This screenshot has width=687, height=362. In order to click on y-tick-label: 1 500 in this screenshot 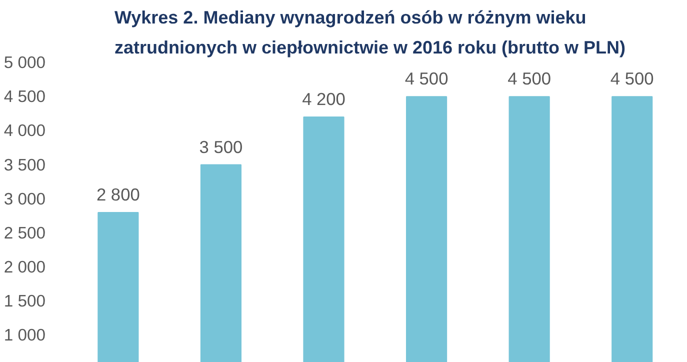, I will do `click(25, 301)`.